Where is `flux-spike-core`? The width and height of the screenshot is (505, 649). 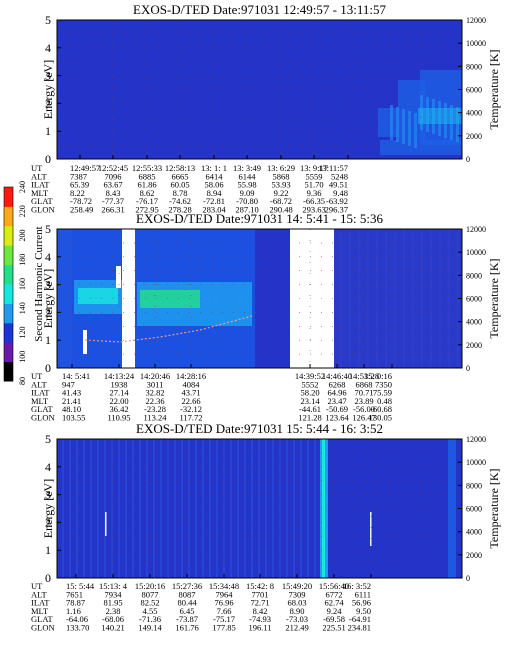
flux-spike-core is located at coordinates (323, 508).